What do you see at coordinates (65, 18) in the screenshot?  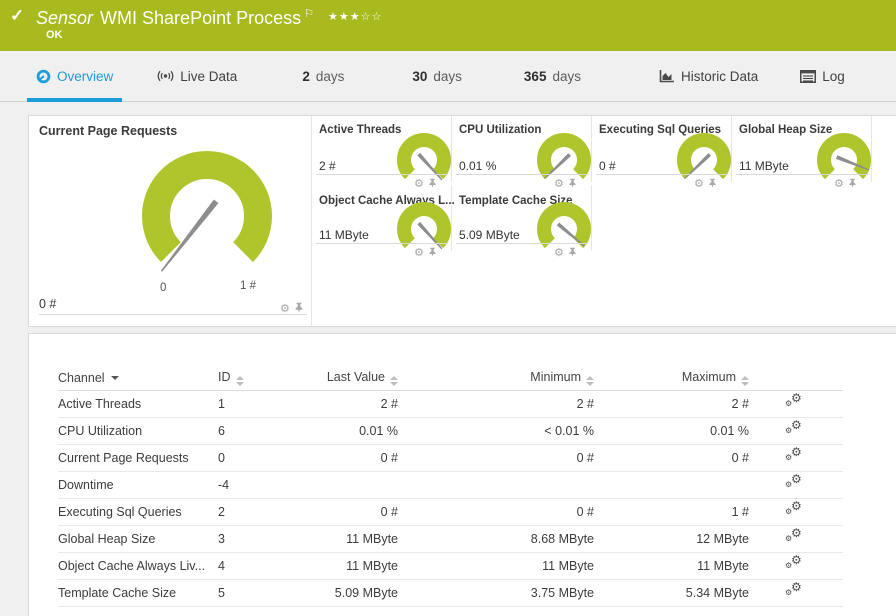 I see `object-kind-label: Sensor` at bounding box center [65, 18].